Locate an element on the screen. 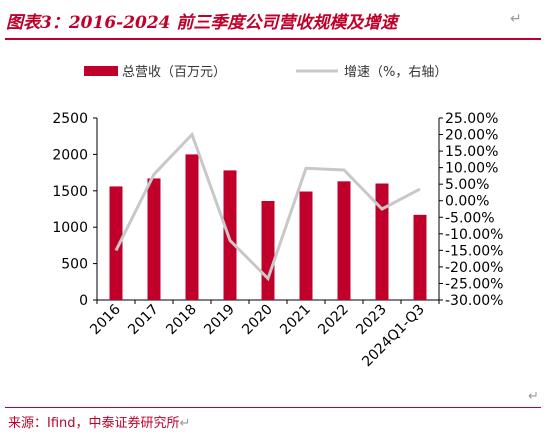 This screenshot has height=438, width=546. legend-line-label: 增速（%，右轴） is located at coordinates (395, 72).